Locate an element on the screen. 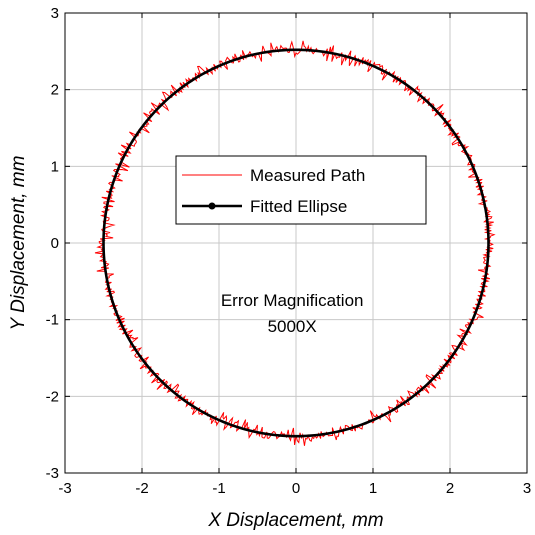 This screenshot has width=535, height=535. y-tick-label: 0 is located at coordinates (55, 243).